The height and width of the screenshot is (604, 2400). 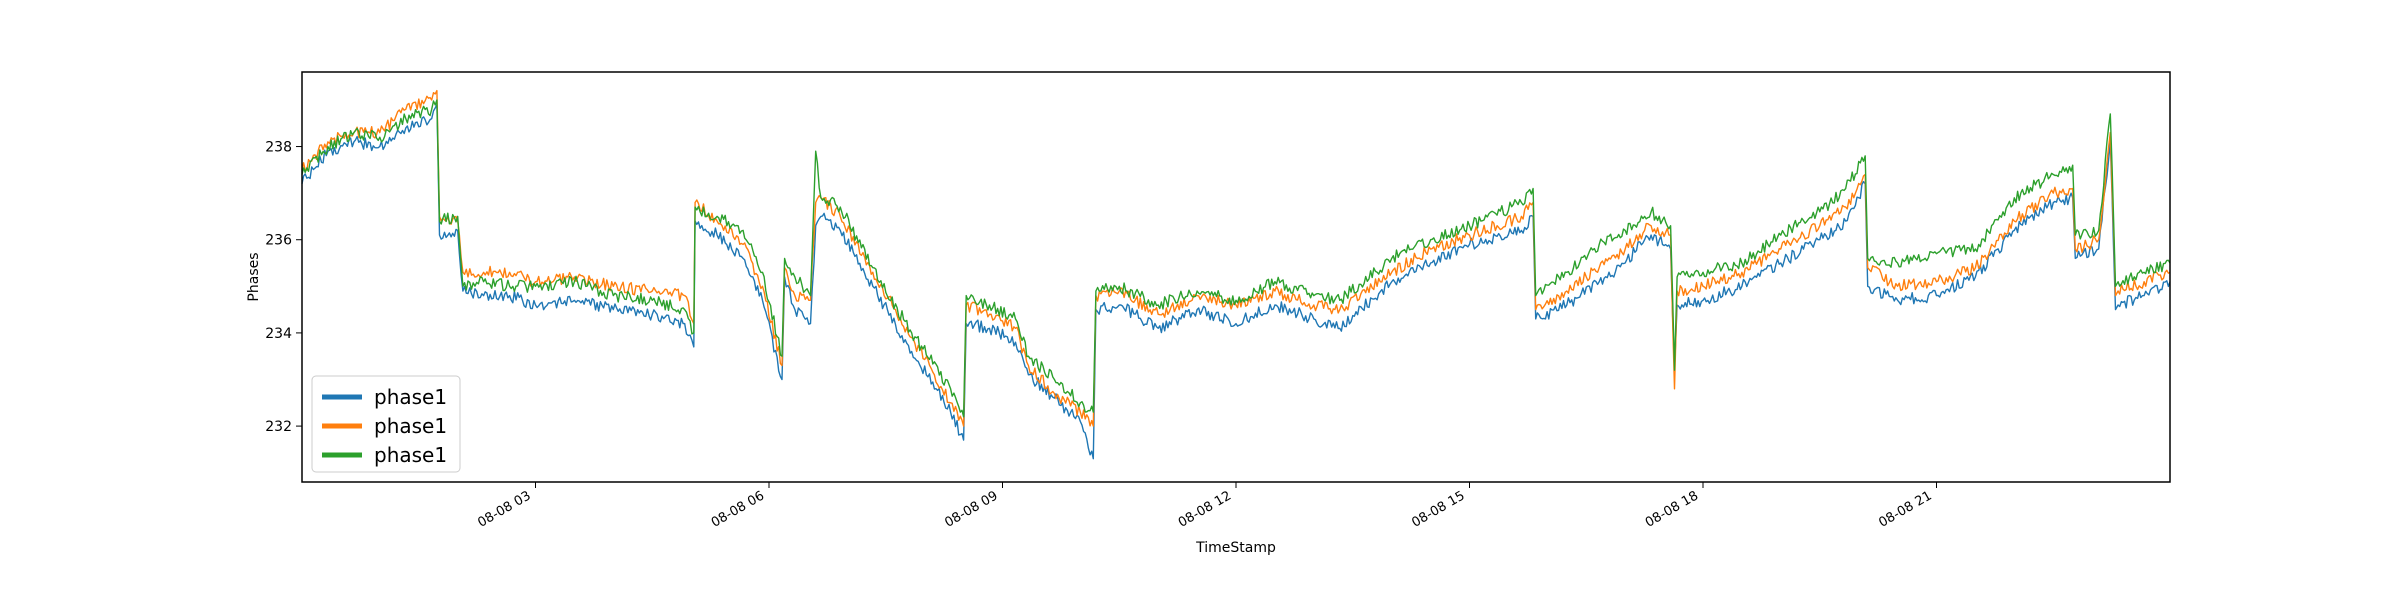 What do you see at coordinates (283, 287) in the screenshot?
I see `y-axis: 232 234 236 238` at bounding box center [283, 287].